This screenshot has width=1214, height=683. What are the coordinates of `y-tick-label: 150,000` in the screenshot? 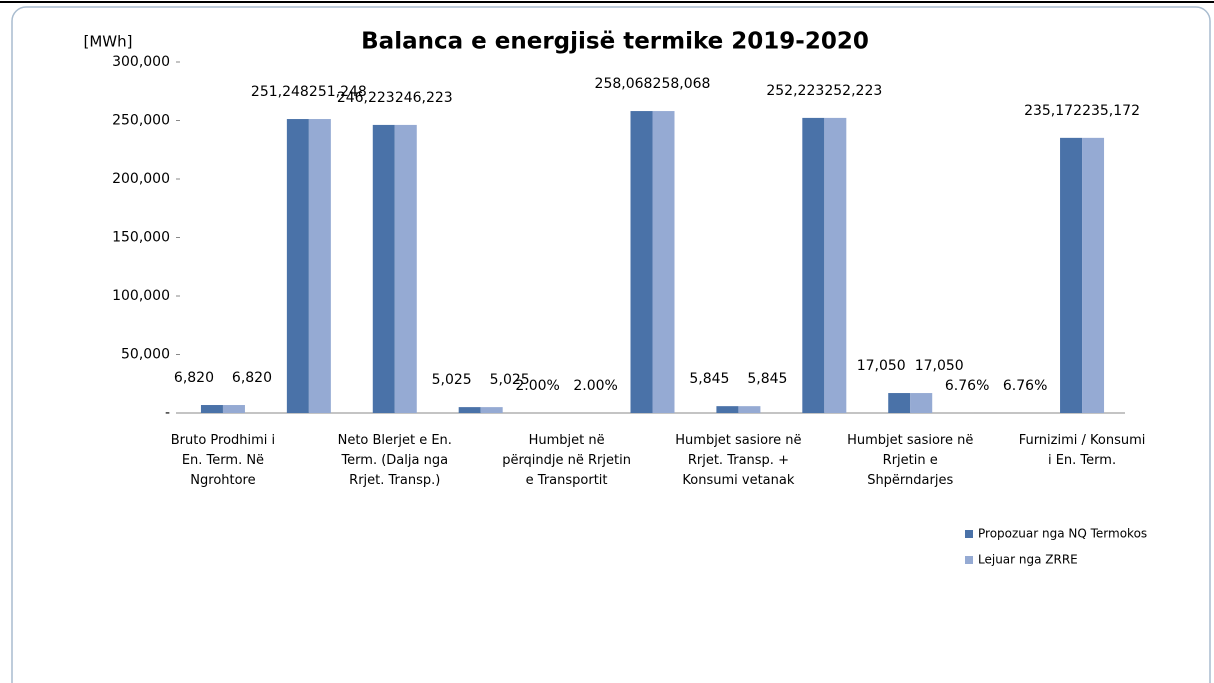 It's located at (141, 238).